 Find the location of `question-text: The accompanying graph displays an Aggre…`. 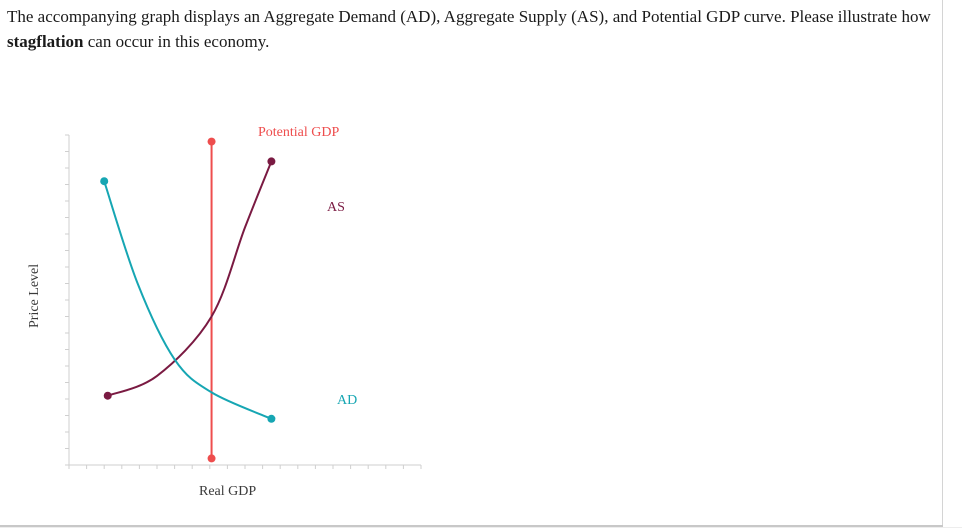

question-text: The accompanying graph displays an Aggre… is located at coordinates (472, 29).